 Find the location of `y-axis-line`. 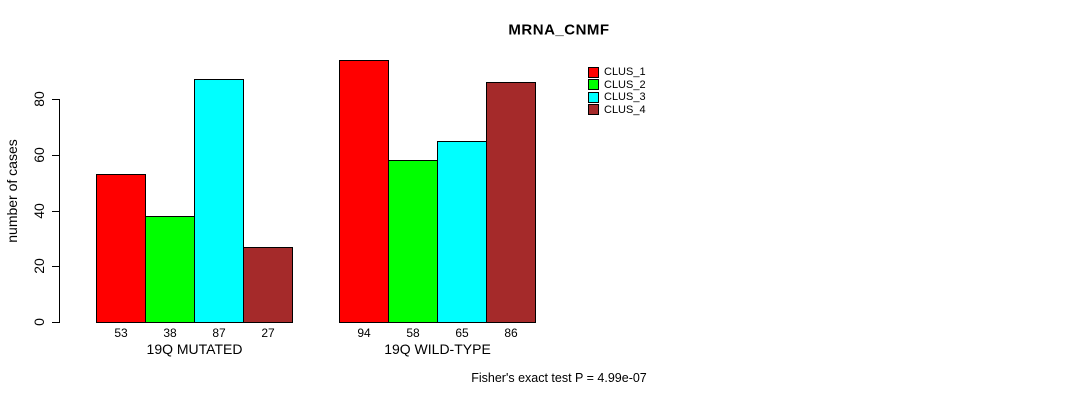

y-axis-line is located at coordinates (59, 211).